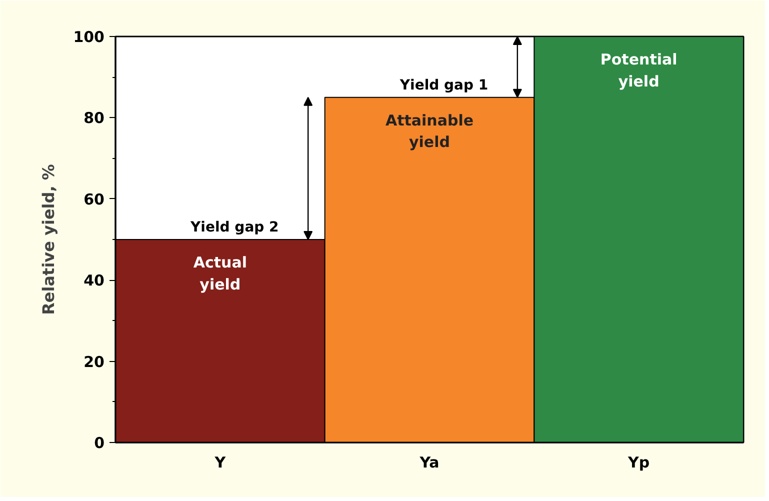 The image size is (769, 501). I want to click on annotation: Actual yield, so click(220, 274).